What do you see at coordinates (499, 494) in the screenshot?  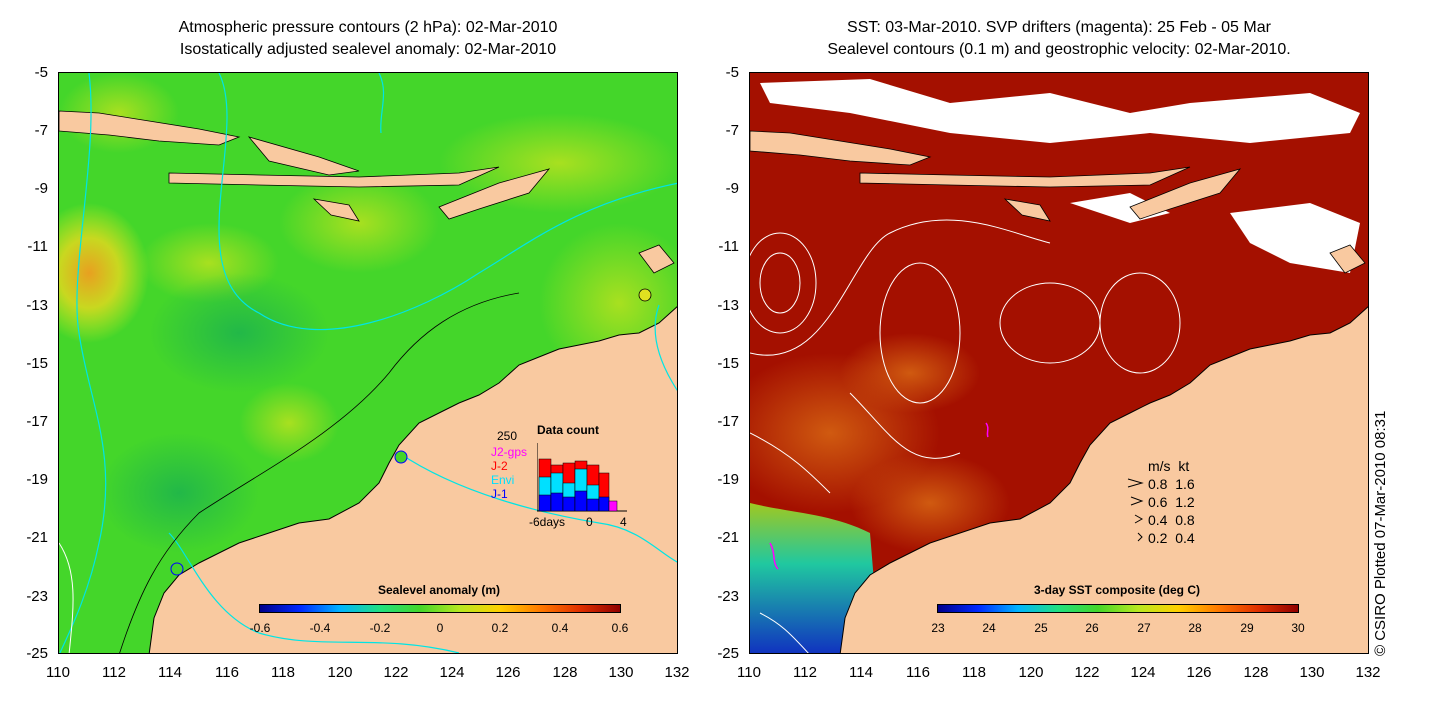 I see `legend-j-1: J-1` at bounding box center [499, 494].